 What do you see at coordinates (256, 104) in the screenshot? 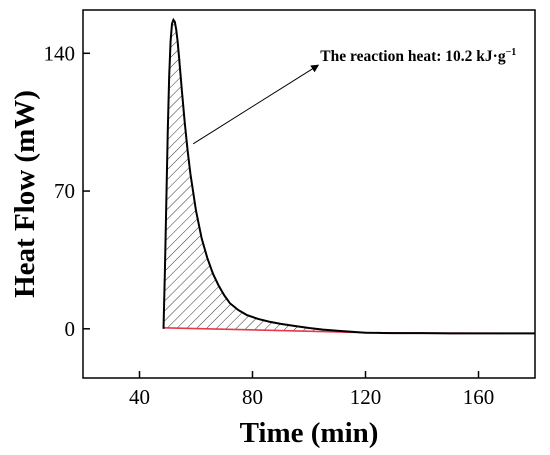
I see `annotation-arrow` at bounding box center [256, 104].